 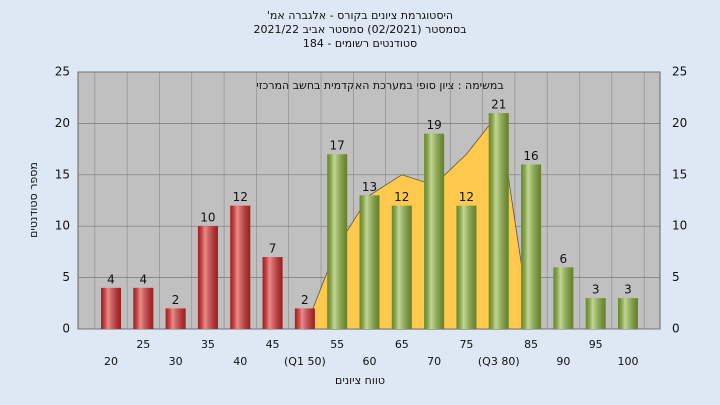 I want to click on value-label: 10, so click(x=207, y=218).